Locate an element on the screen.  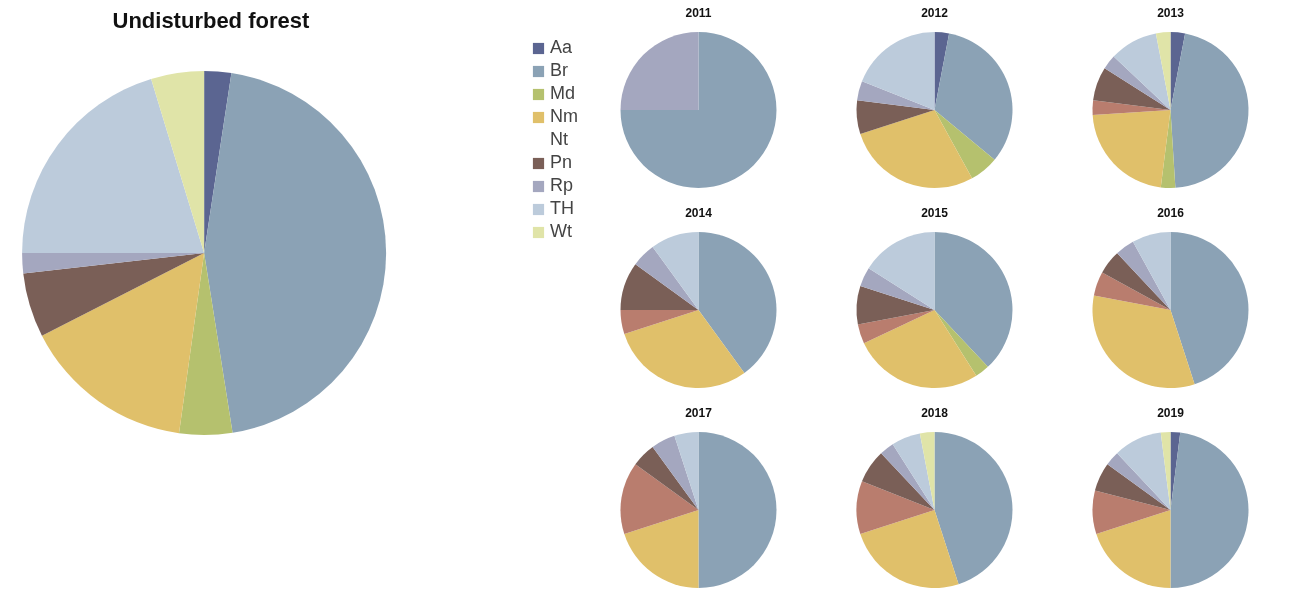
chart-title: 2013 is located at coordinates (1171, 12).